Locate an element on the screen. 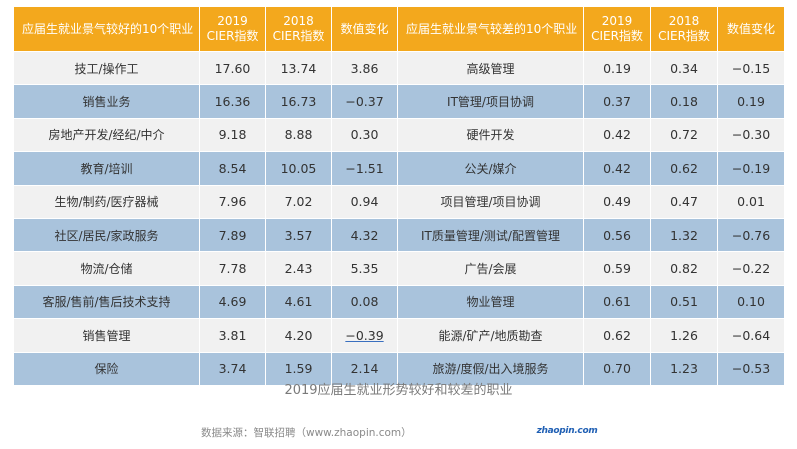 This screenshot has width=797, height=449. bad-cier-2019: 0.59 is located at coordinates (617, 268).